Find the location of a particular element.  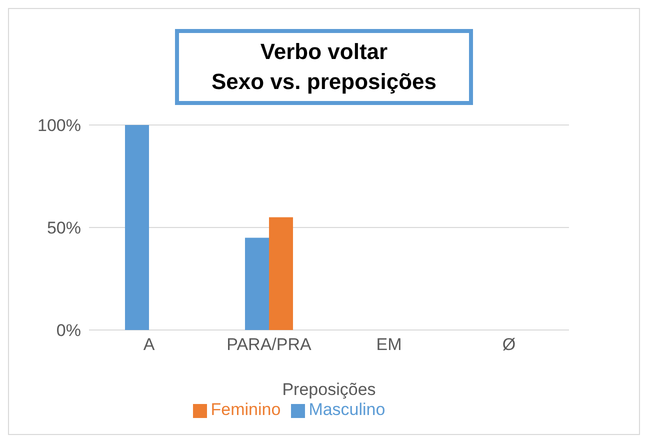

x-axis-title: Preposições is located at coordinates (329, 389).